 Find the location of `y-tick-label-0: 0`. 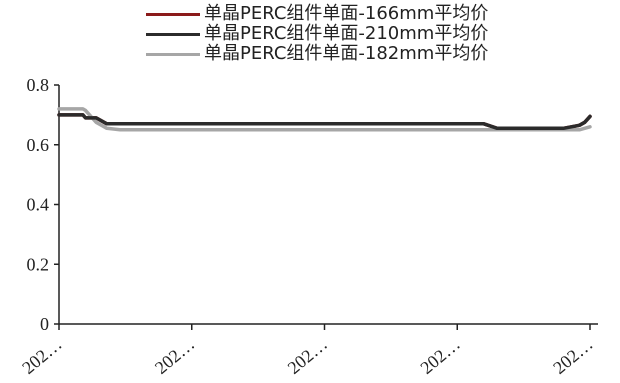

y-tick-label-0: 0 is located at coordinates (44, 324).